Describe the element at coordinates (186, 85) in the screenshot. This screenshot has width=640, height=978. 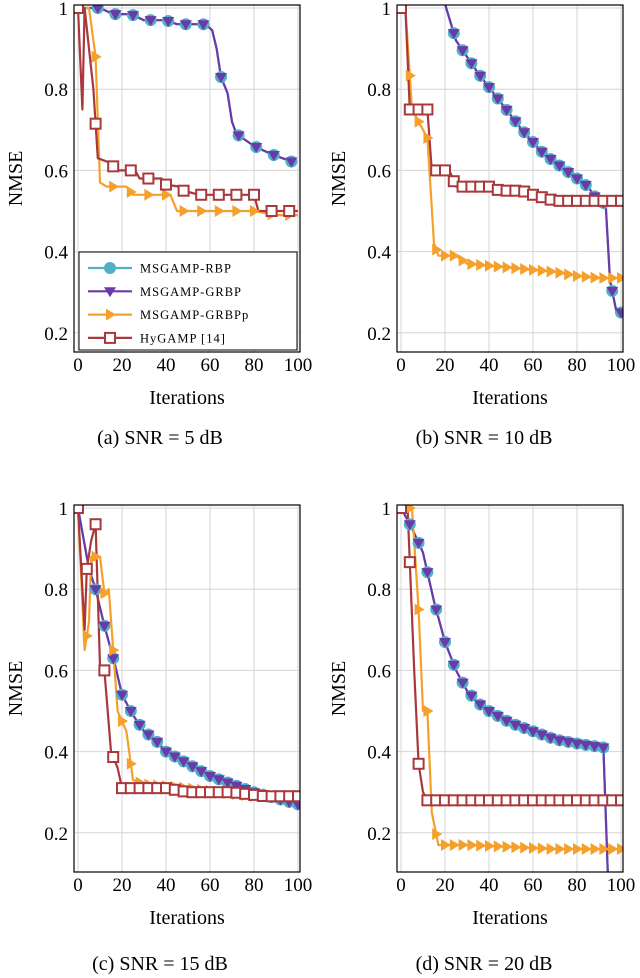
I see `series-line-msgamp-grbp` at that location.